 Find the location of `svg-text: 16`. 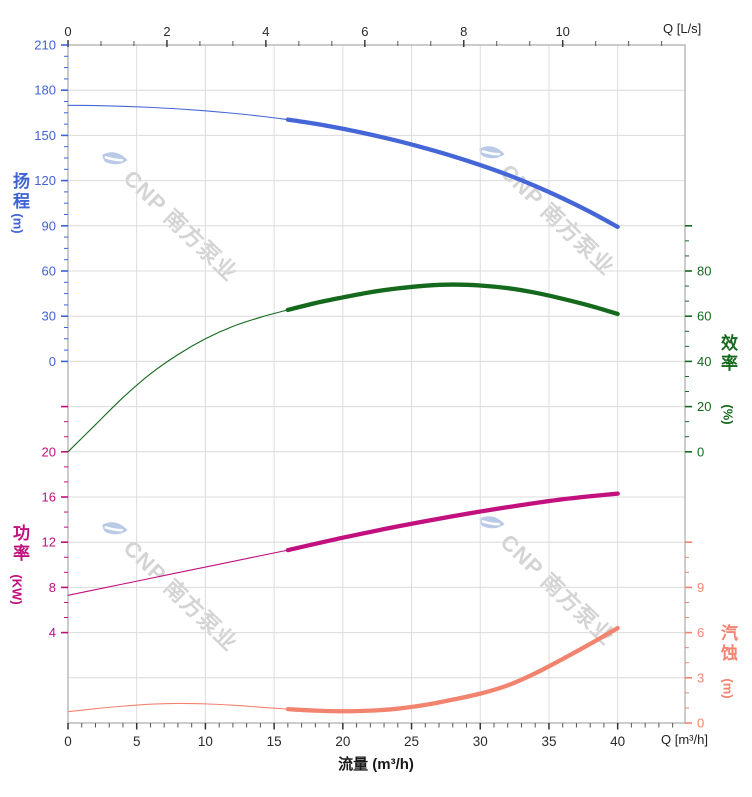

svg-text: 16 is located at coordinates (49, 497).